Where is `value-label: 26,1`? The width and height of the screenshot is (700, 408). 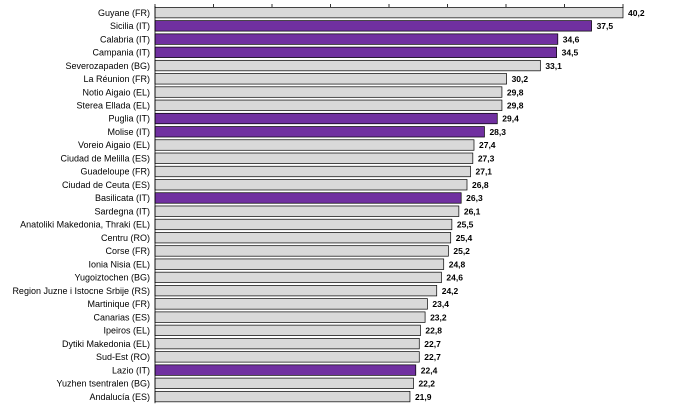
value-label: 26,1 is located at coordinates (472, 211).